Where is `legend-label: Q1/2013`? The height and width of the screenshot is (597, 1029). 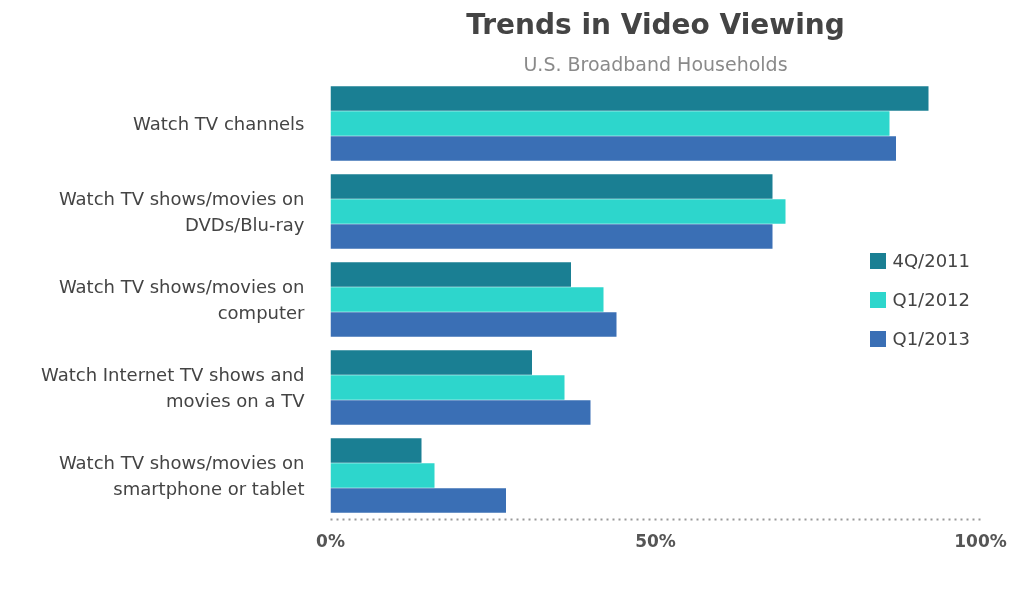
legend-label: Q1/2013 is located at coordinates (931, 338).